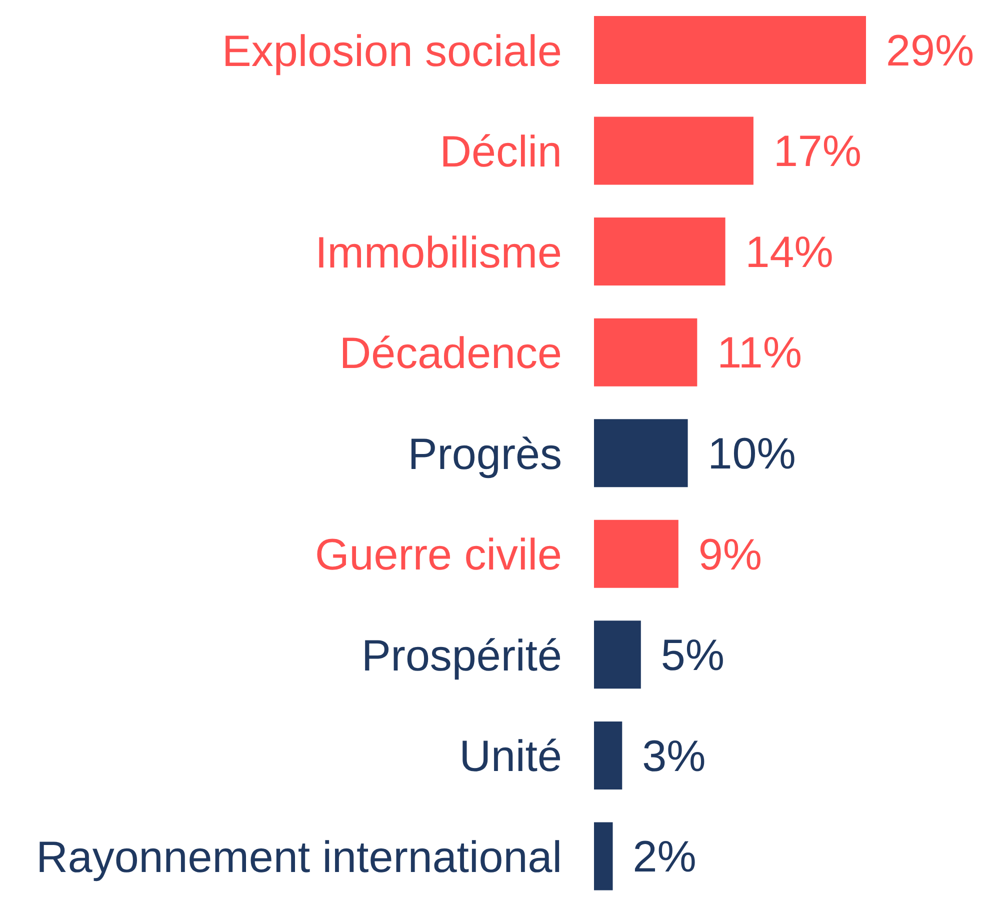  What do you see at coordinates (752, 454) in the screenshot?
I see `data-label: 10%` at bounding box center [752, 454].